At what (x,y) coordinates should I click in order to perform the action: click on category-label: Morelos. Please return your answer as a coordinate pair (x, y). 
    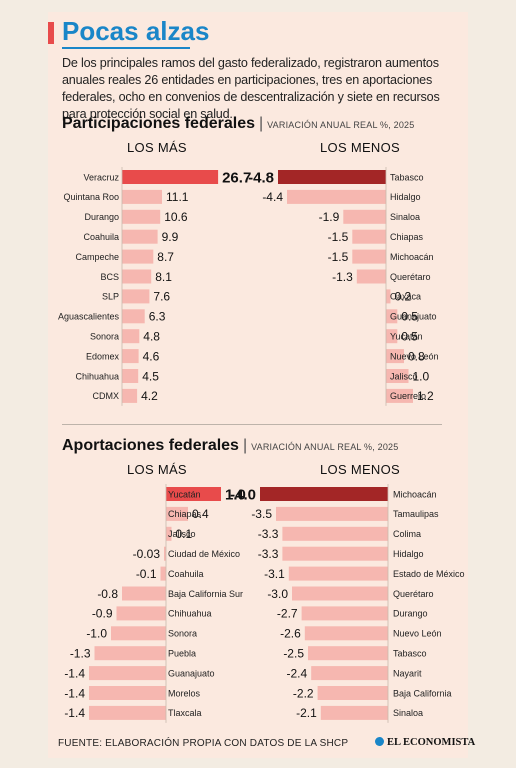
    Looking at the image, I should click on (184, 693).